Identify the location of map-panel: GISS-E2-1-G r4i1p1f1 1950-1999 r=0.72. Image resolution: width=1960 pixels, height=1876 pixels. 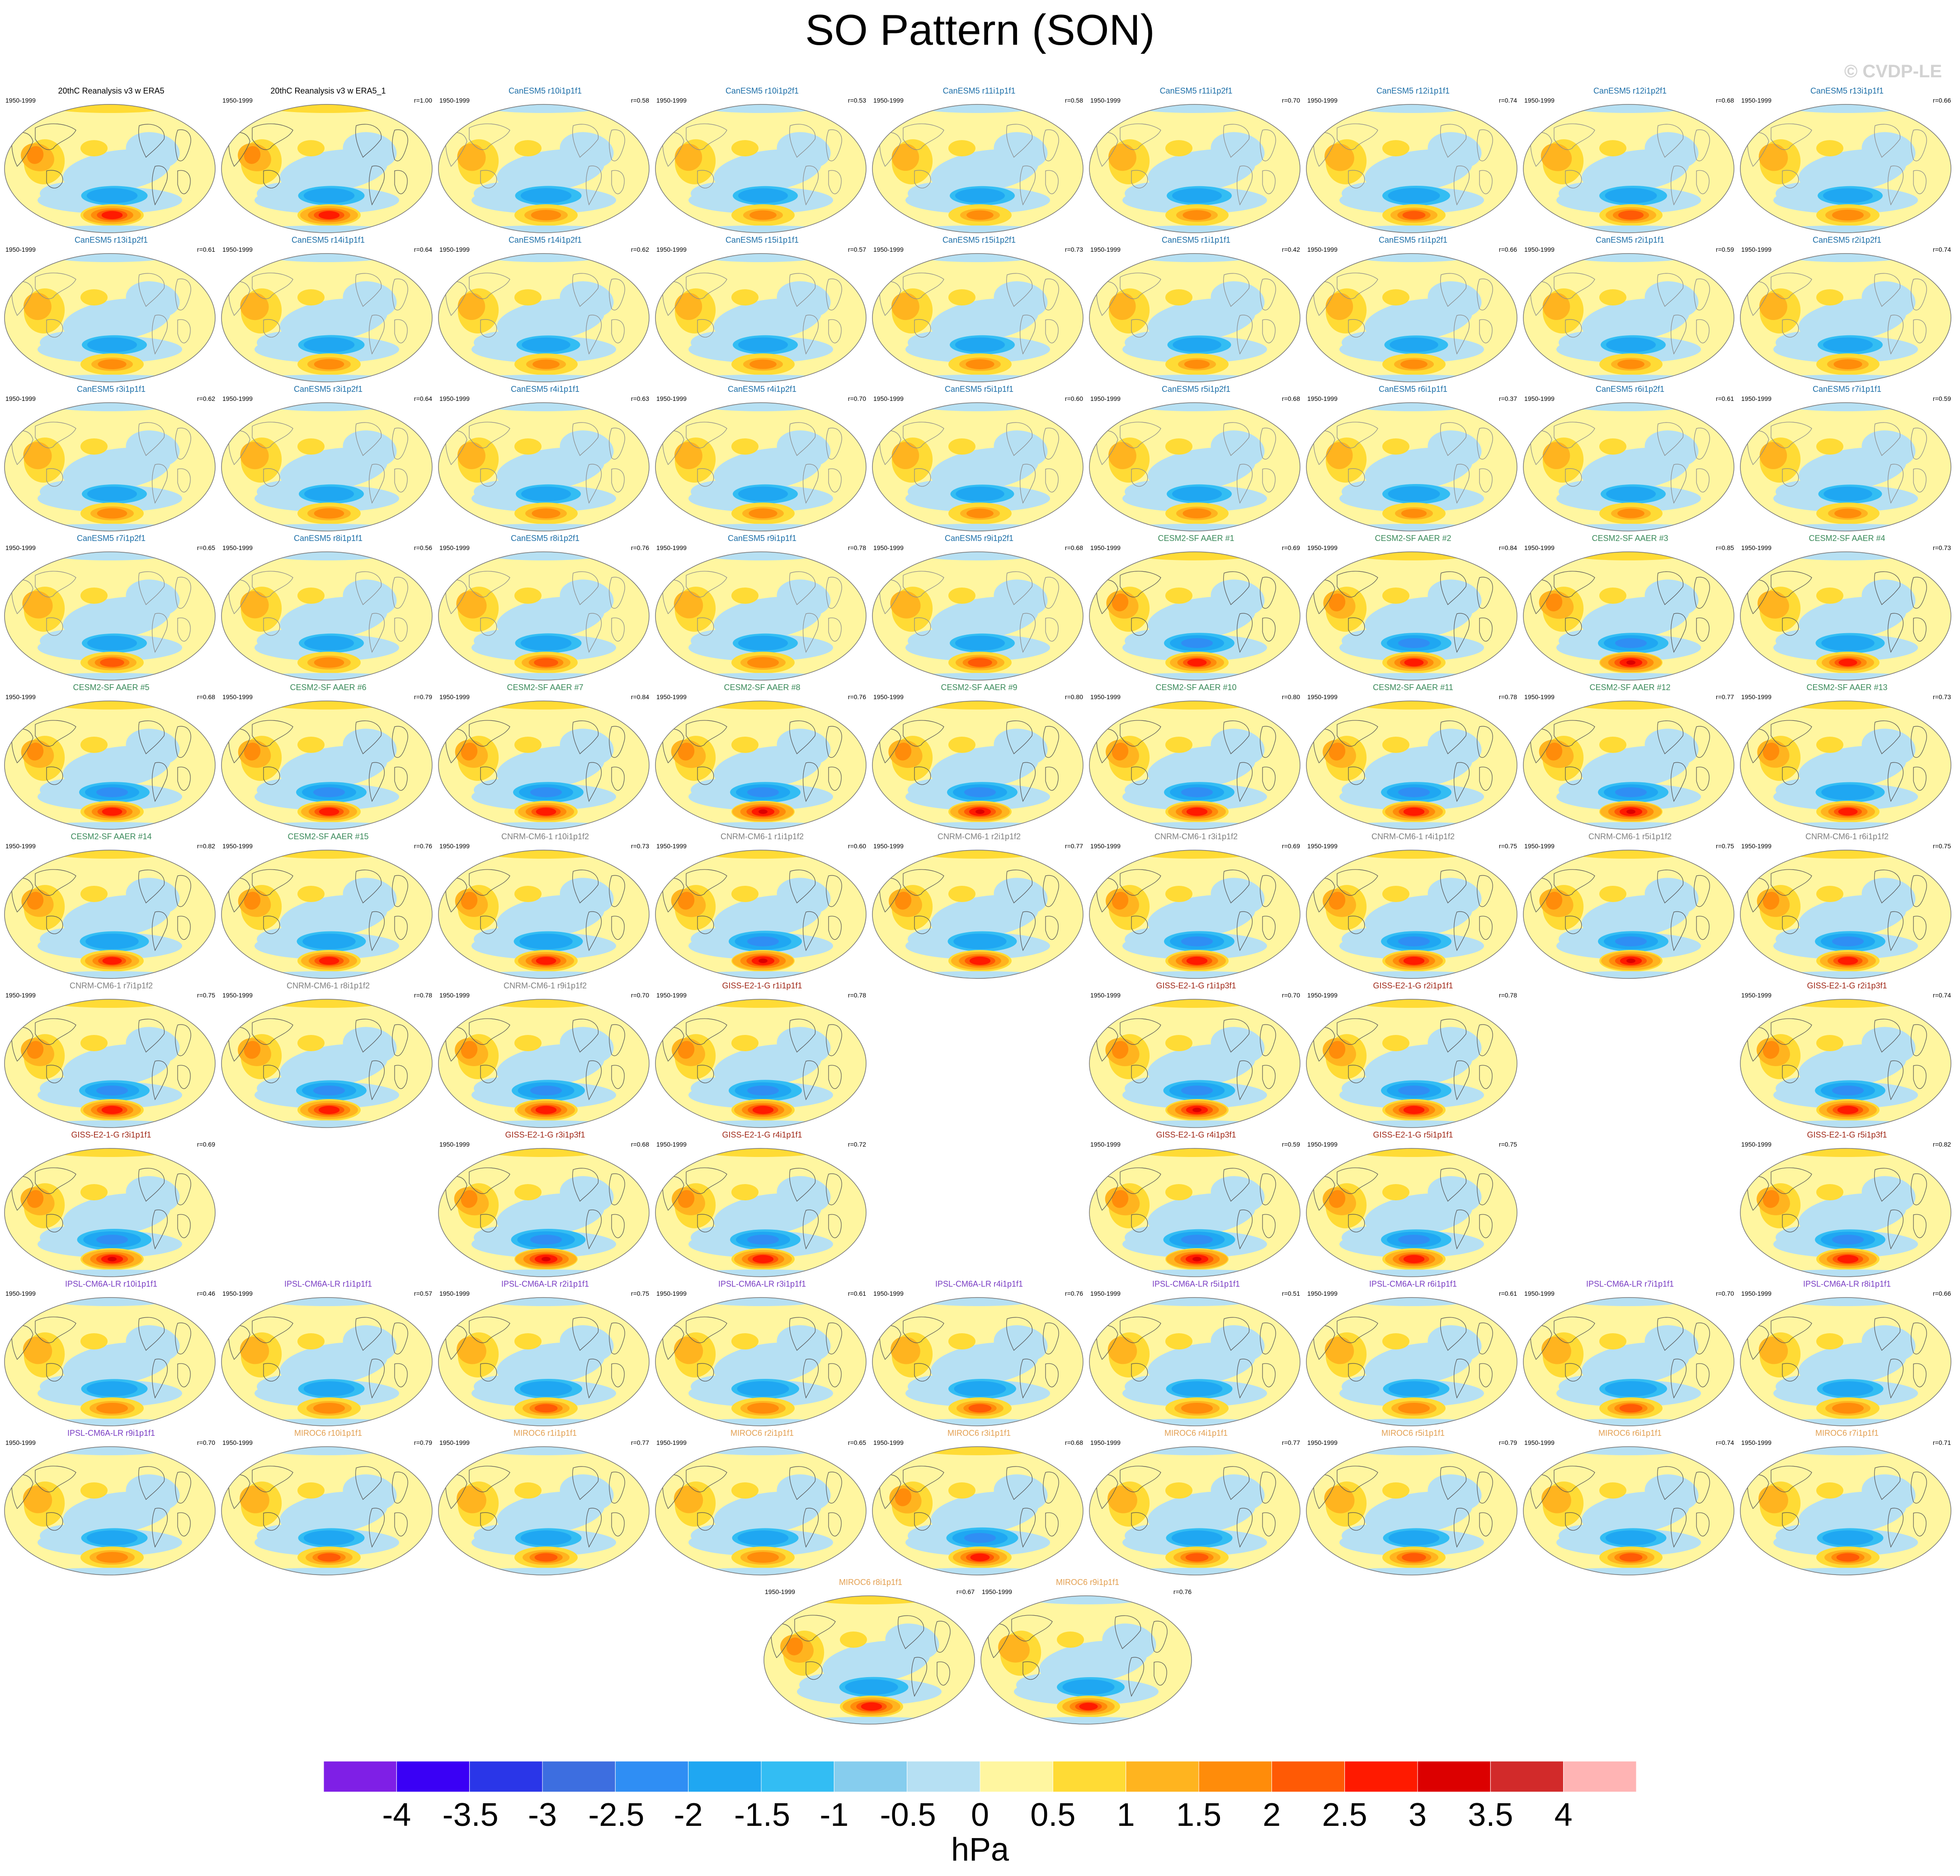
(762, 1204).